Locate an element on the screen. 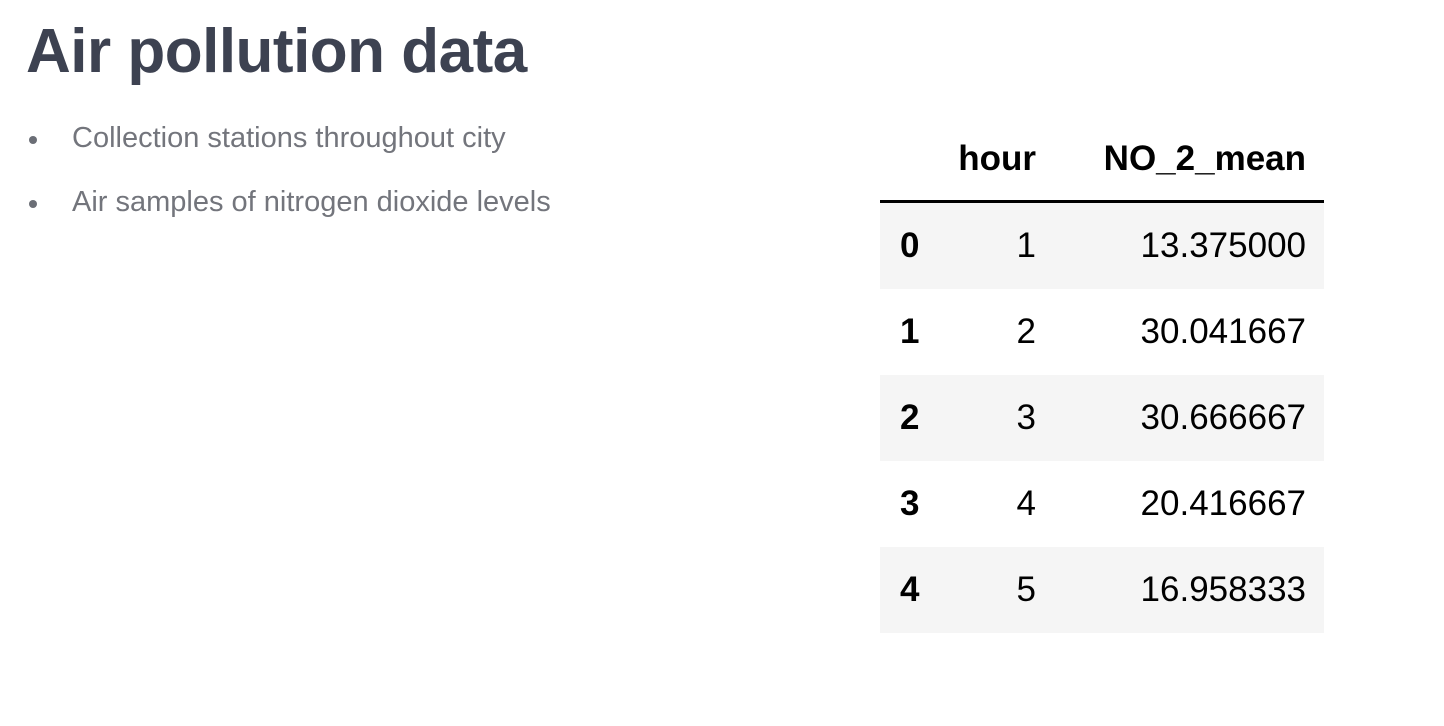 This screenshot has width=1444, height=726. hour-cell: 4 is located at coordinates (1026, 503).